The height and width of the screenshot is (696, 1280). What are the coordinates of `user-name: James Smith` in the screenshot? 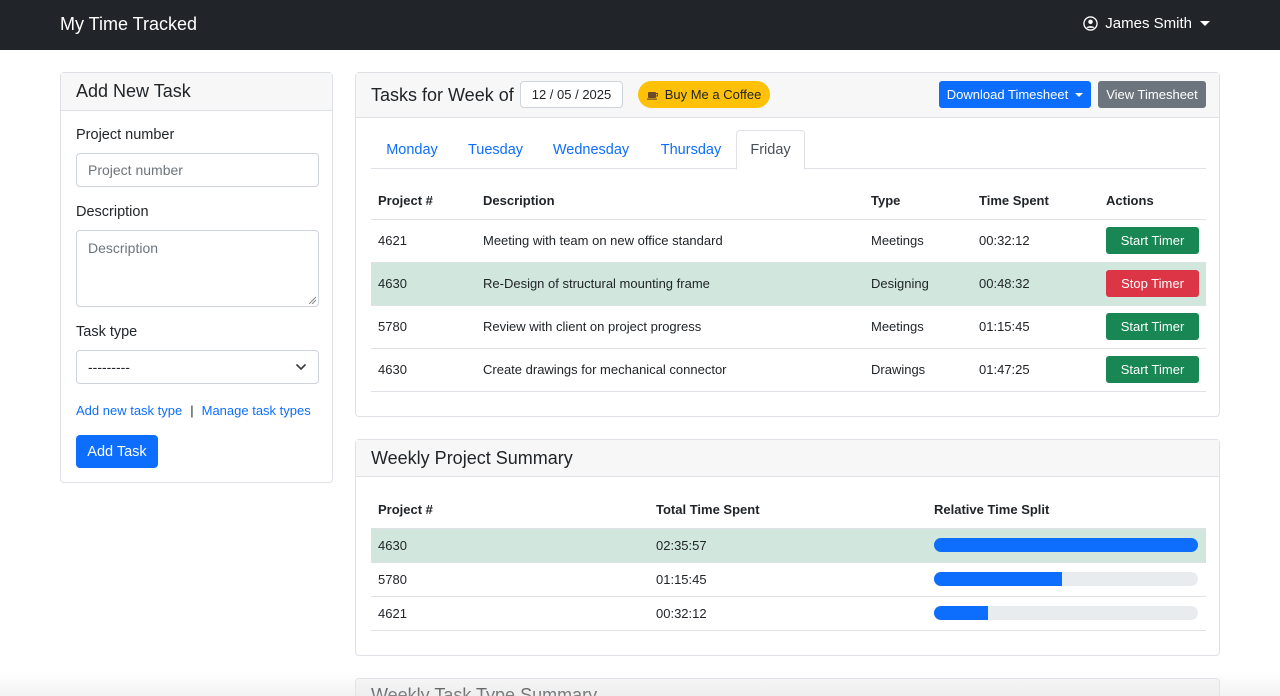 It's located at (1148, 23).